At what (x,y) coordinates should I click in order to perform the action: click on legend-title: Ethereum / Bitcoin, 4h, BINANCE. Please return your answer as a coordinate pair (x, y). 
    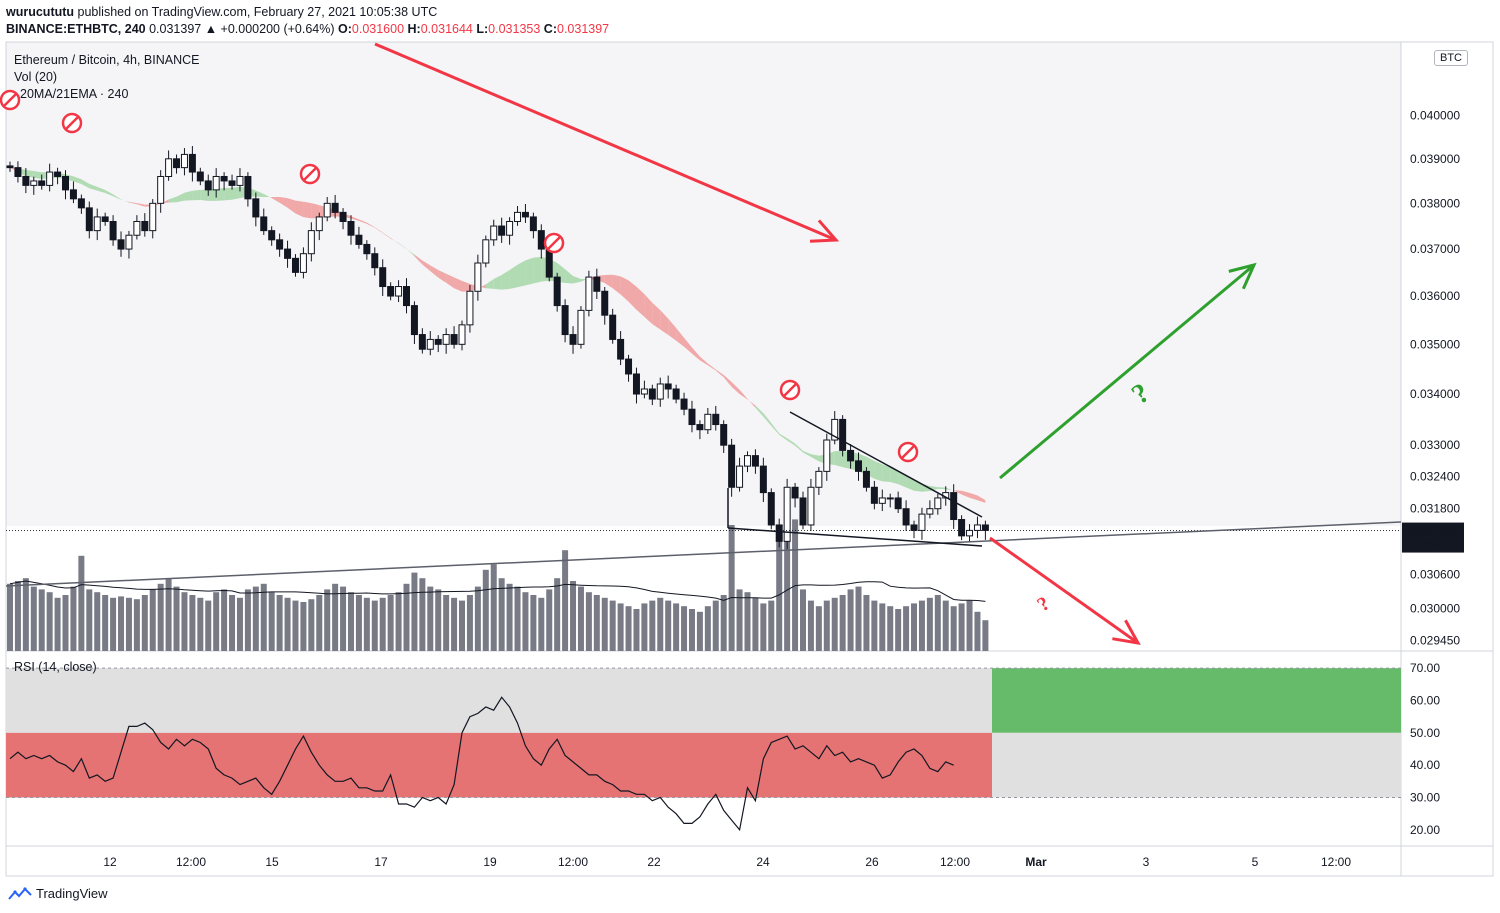
    Looking at the image, I should click on (107, 60).